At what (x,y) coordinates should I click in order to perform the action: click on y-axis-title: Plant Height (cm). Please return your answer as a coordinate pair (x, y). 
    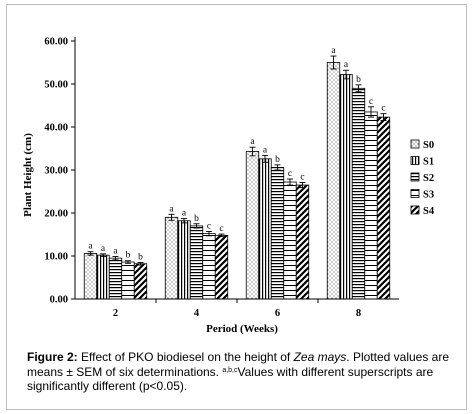
    Looking at the image, I should click on (28, 175).